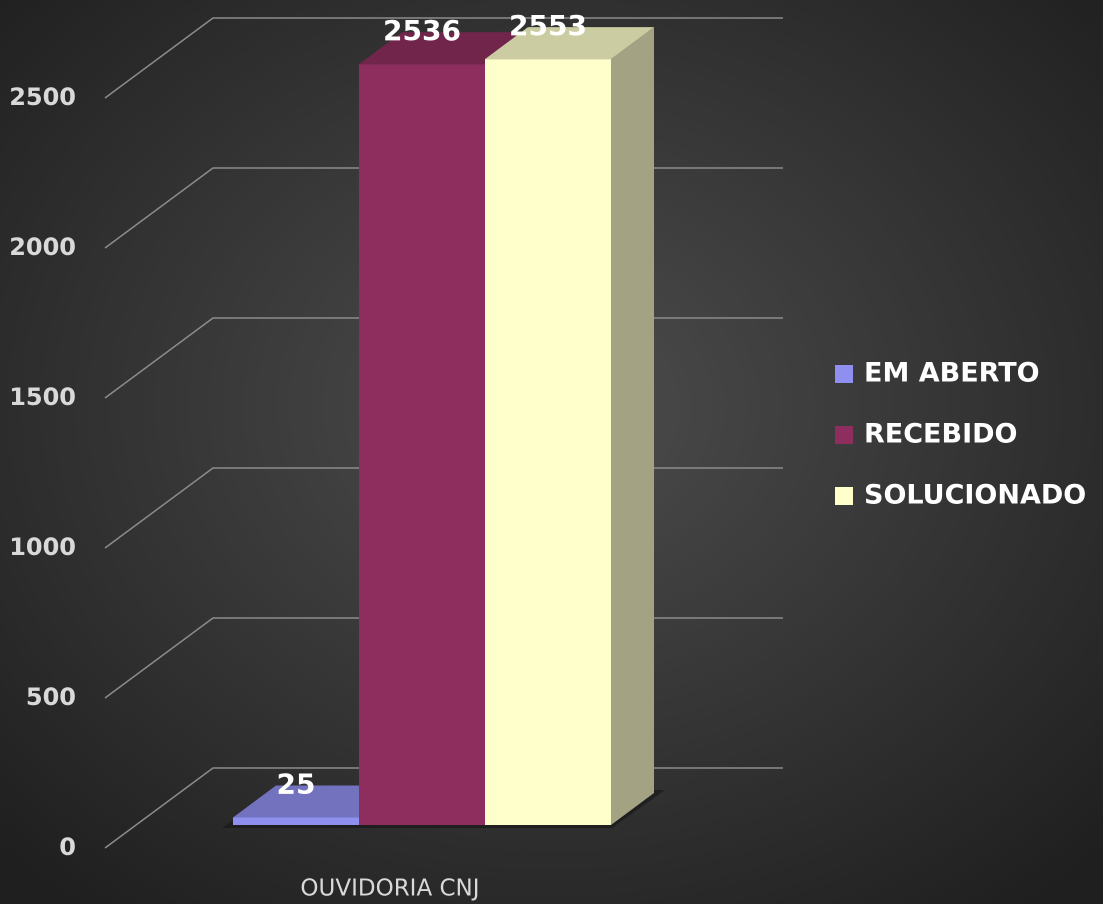 The width and height of the screenshot is (1103, 904). I want to click on data-label: 25, so click(296, 784).